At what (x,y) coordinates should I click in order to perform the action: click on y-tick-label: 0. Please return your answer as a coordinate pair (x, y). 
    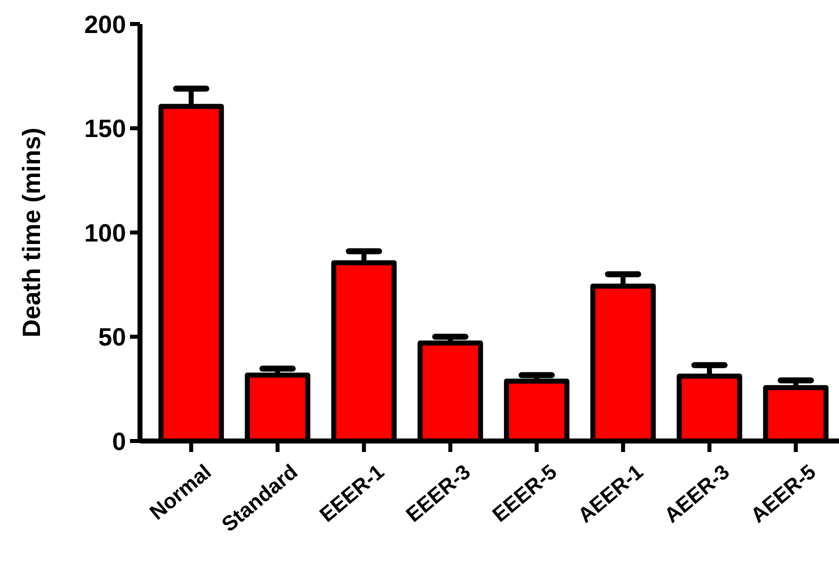
    Looking at the image, I should click on (119, 442).